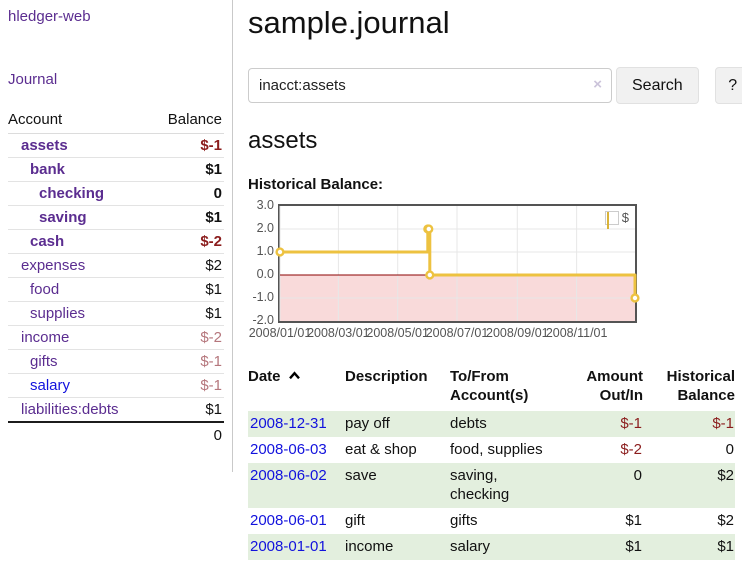 This screenshot has width=742, height=582. I want to click on account-link: checking, so click(72, 193).